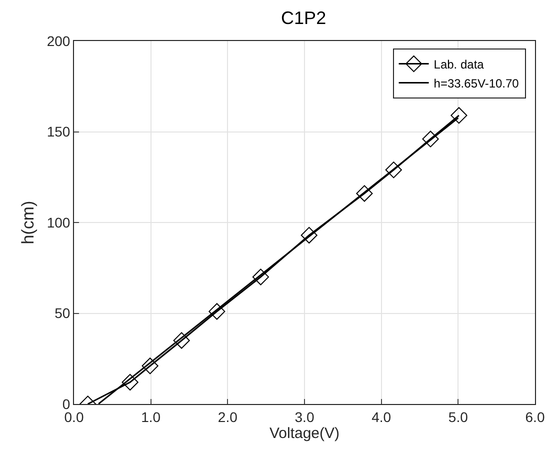  I want to click on x-tick-label: 1.0, so click(151, 416).